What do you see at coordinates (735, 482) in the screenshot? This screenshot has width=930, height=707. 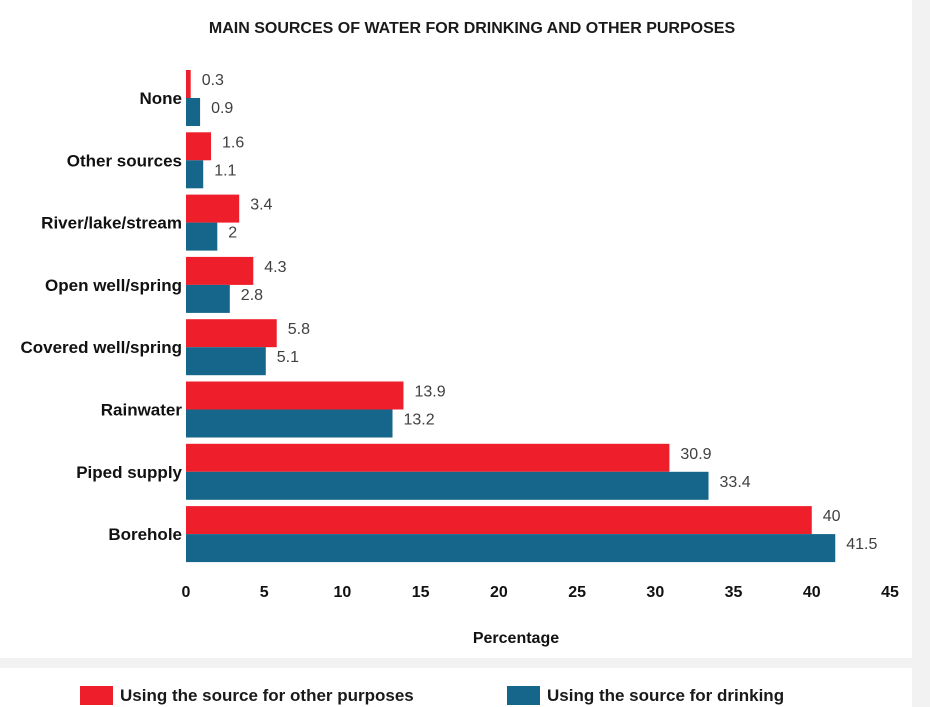 I see `value-label-drinking-piped-supply: 33.4` at bounding box center [735, 482].